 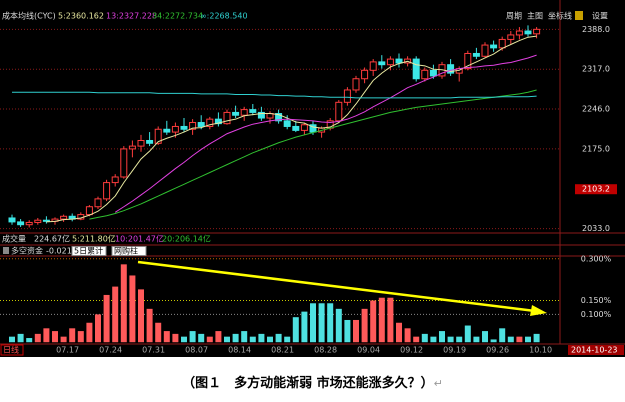 I want to click on legend-entry: 34:2272.734, so click(x=177, y=16).